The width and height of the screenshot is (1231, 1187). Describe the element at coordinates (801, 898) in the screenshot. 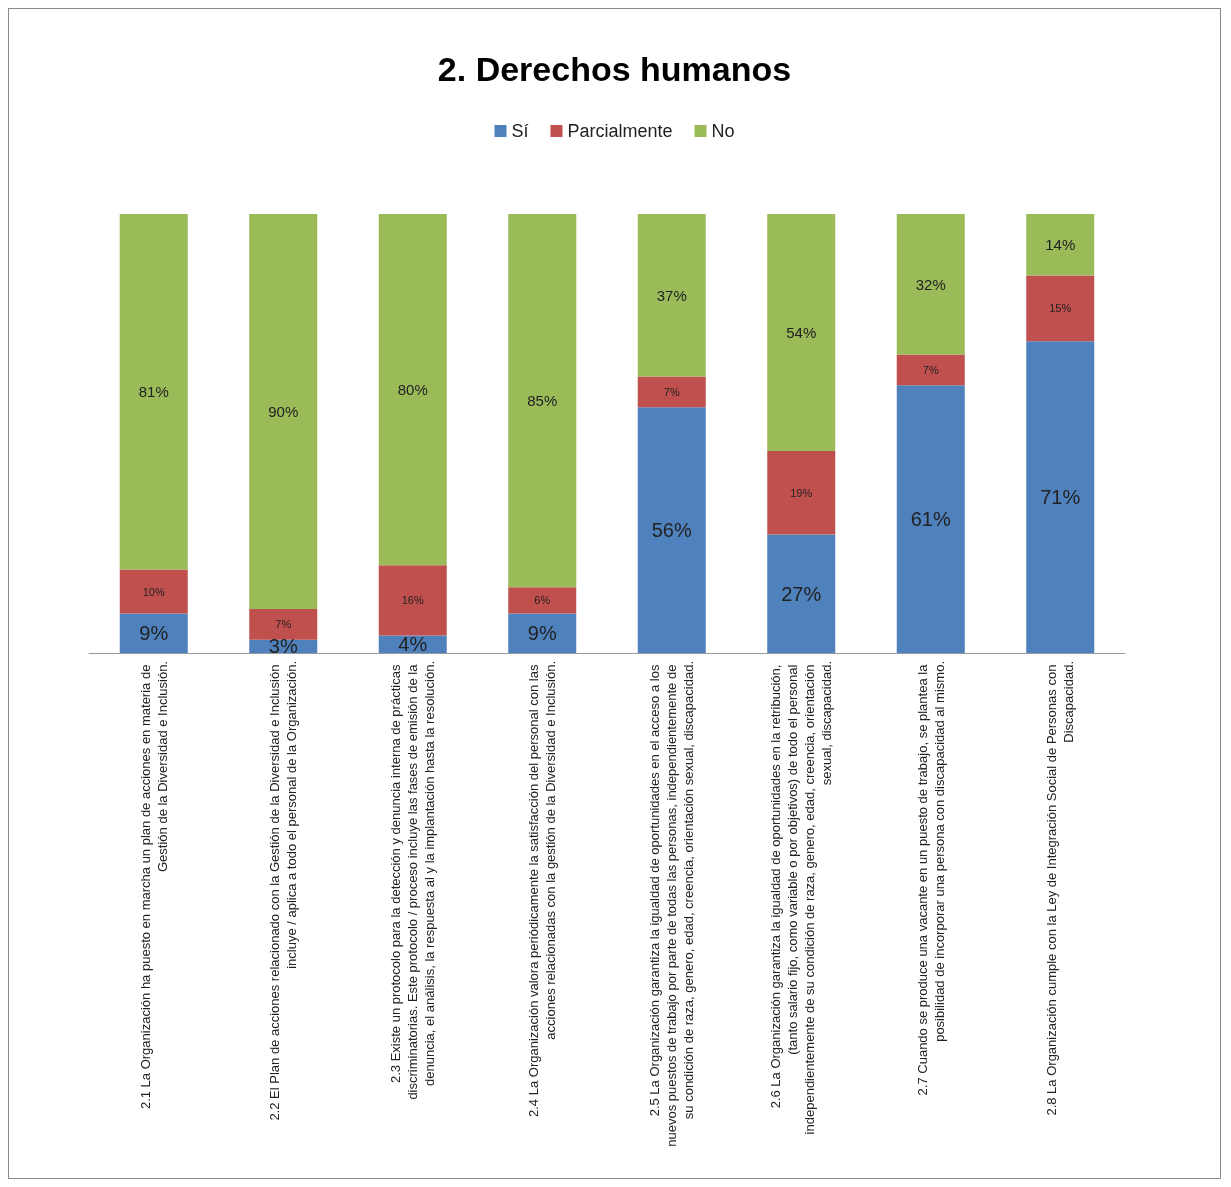

I see `x-tick-label: 2.6 La Organización garantiza la igualdad de oportunidades en la retribución, (tanto salario fijo, como variable o por objetivos) de todo el personal independientemente de su condición de raza, genero, edad, creencia, orientación sexual, discapacidad.` at that location.